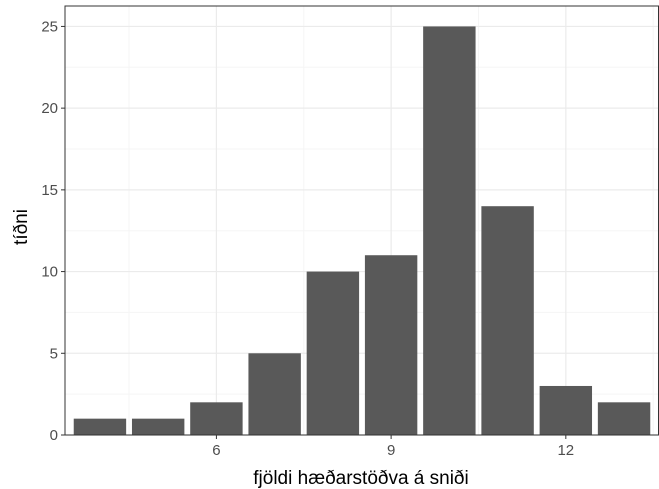  Describe the element at coordinates (49, 272) in the screenshot. I see `y-tick-label: 10` at that location.